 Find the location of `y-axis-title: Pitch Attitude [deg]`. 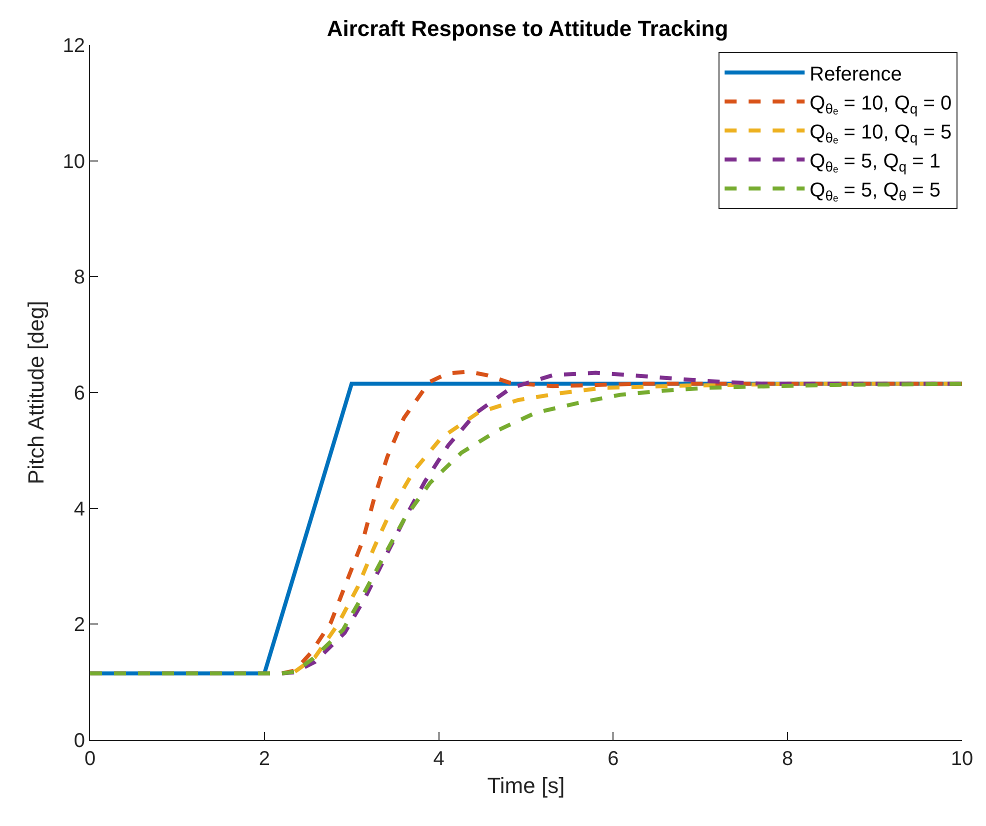

y-axis-title: Pitch Attitude [deg] is located at coordinates (36, 392).